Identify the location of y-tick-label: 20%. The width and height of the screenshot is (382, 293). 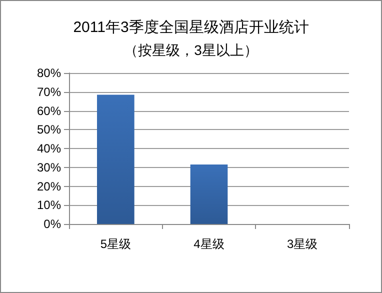
(49, 186).